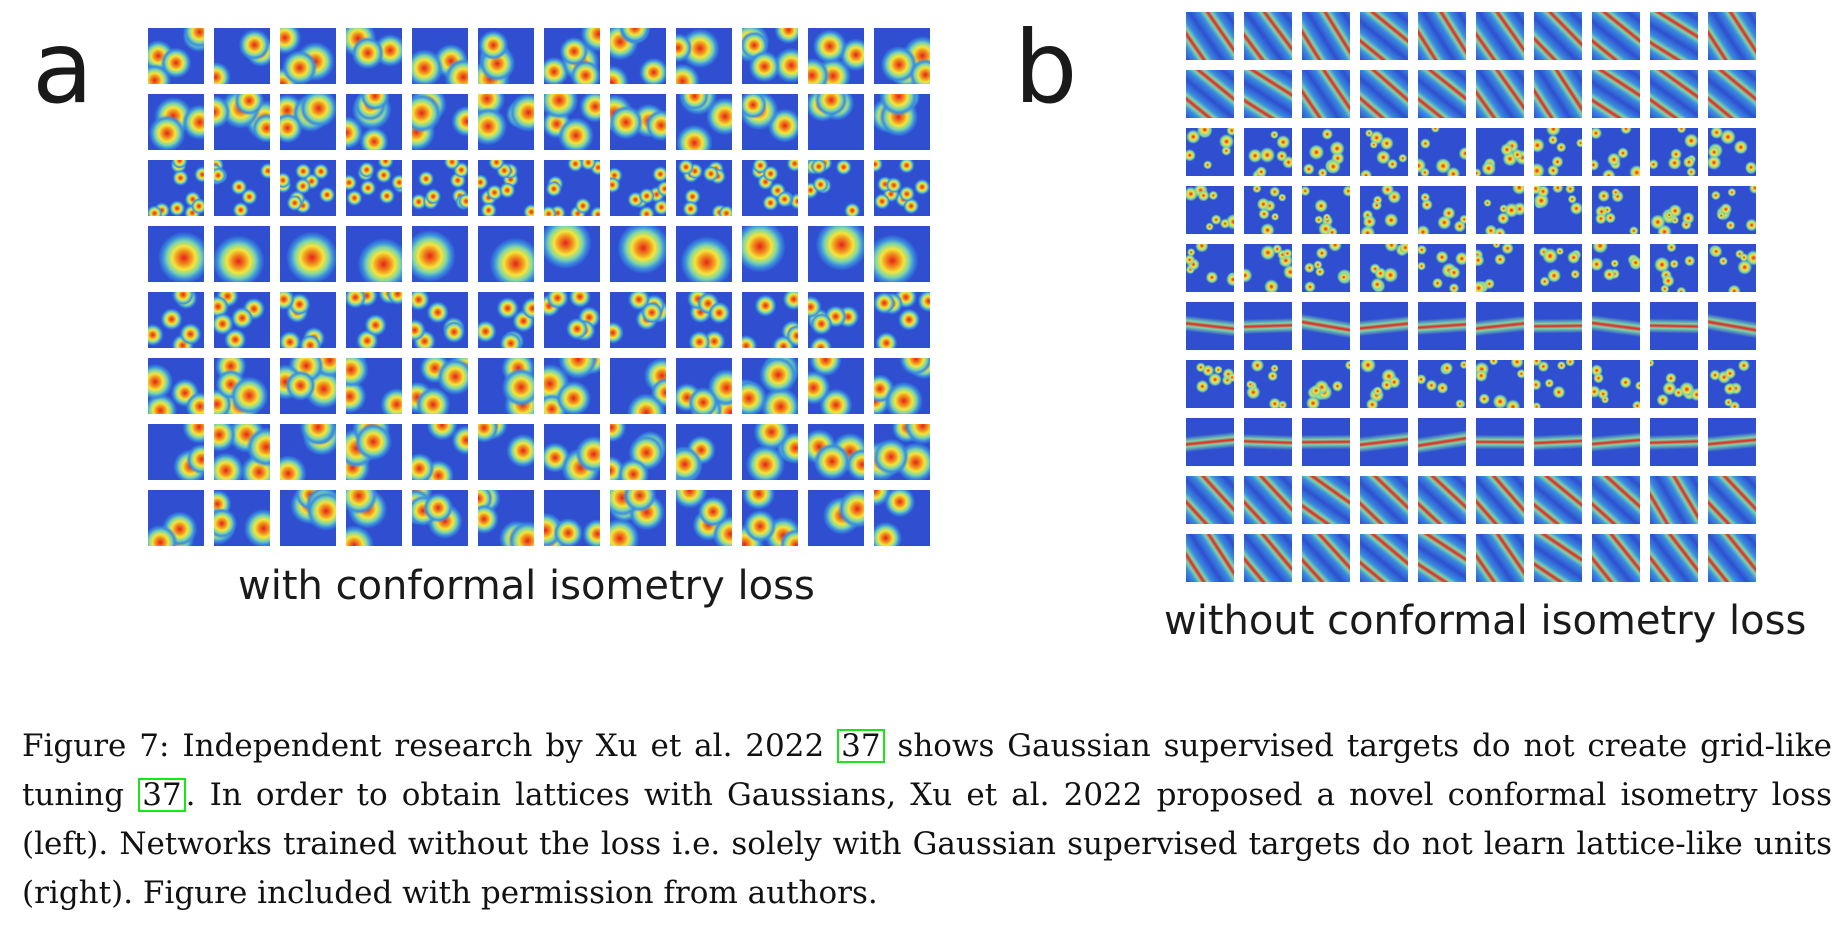 This screenshot has width=1846, height=939. Describe the element at coordinates (162, 795) in the screenshot. I see `reference-link-37-second: 37` at that location.